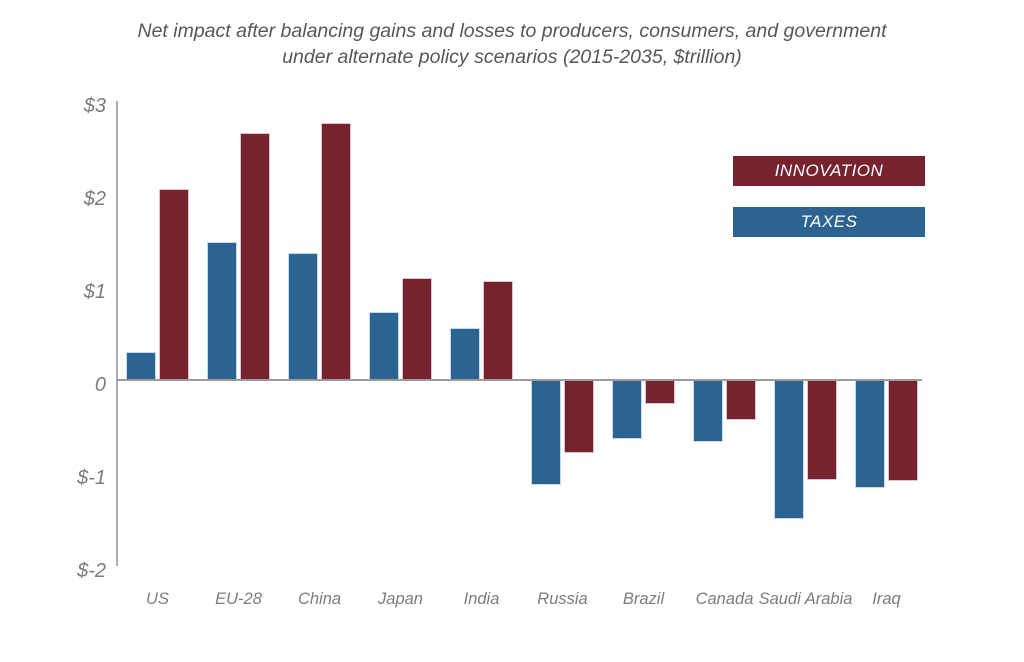  Describe the element at coordinates (117, 333) in the screenshot. I see `y-axis-line` at that location.